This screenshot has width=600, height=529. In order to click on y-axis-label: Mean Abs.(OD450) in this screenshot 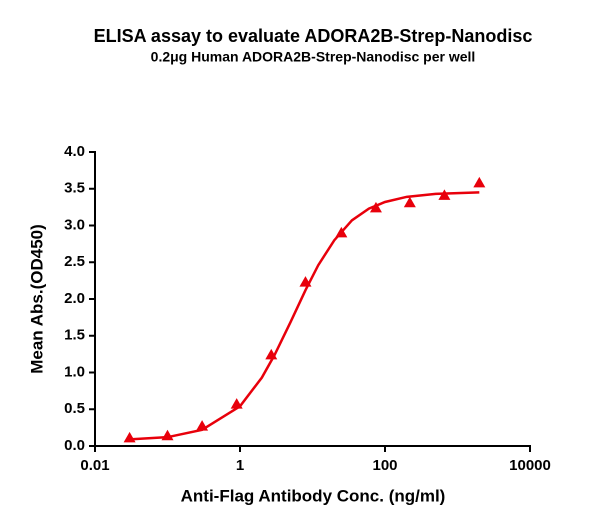, I will do `click(36, 299)`.